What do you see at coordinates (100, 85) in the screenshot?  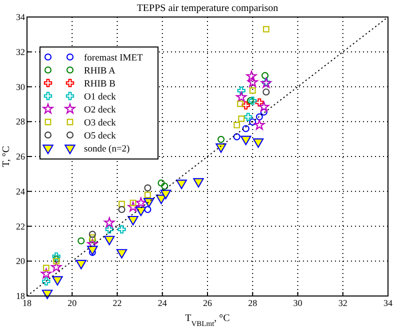 I see `legend-label: RHIB B` at bounding box center [100, 85].